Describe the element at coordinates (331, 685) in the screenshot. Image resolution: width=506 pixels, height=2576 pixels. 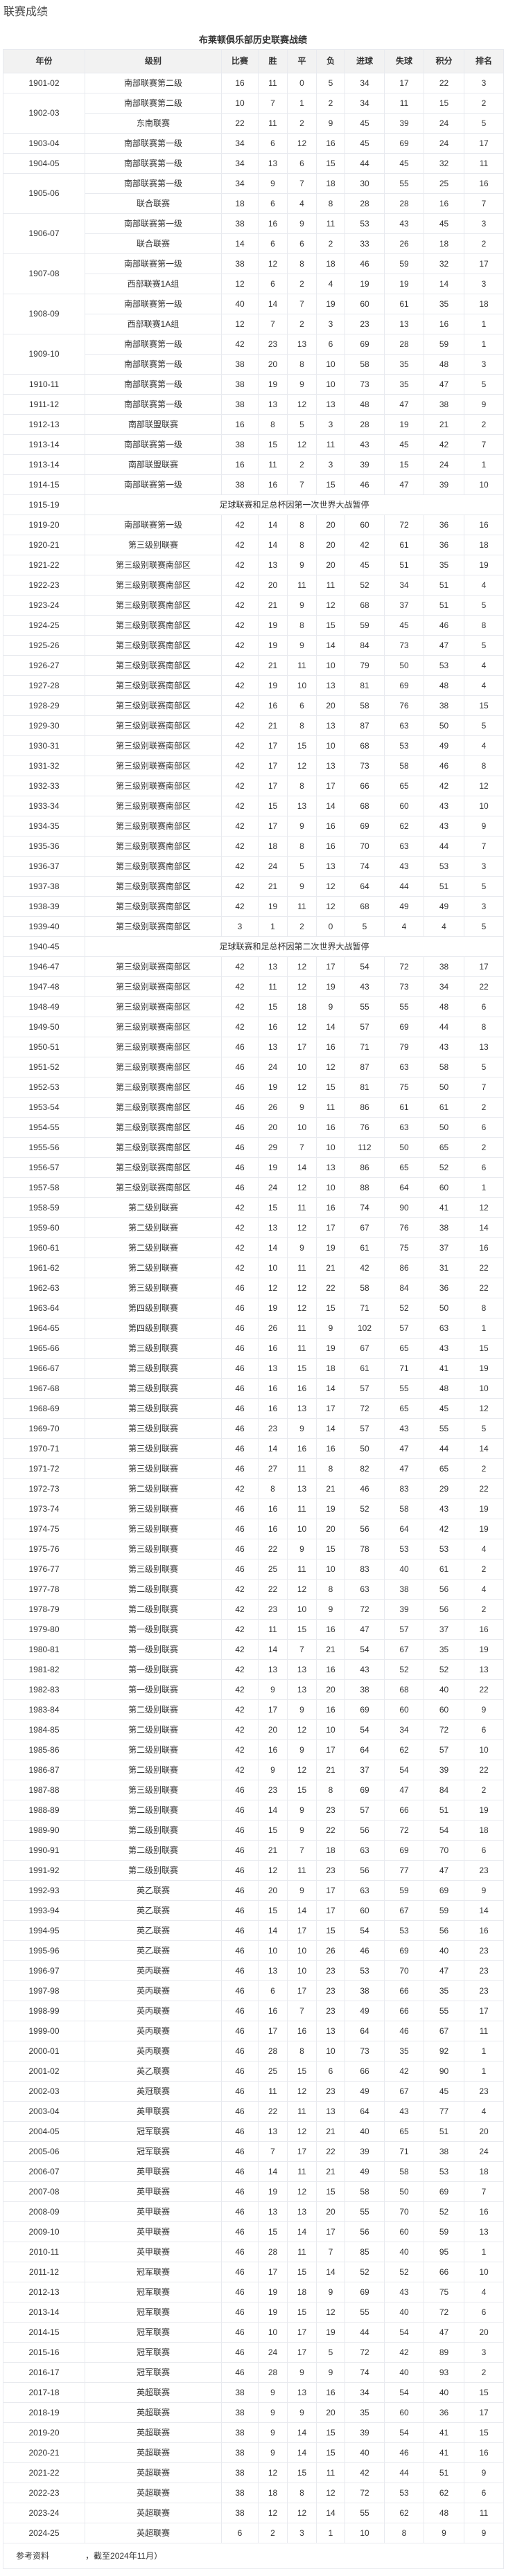
I see `stat-cell-losses: 13` at that location.